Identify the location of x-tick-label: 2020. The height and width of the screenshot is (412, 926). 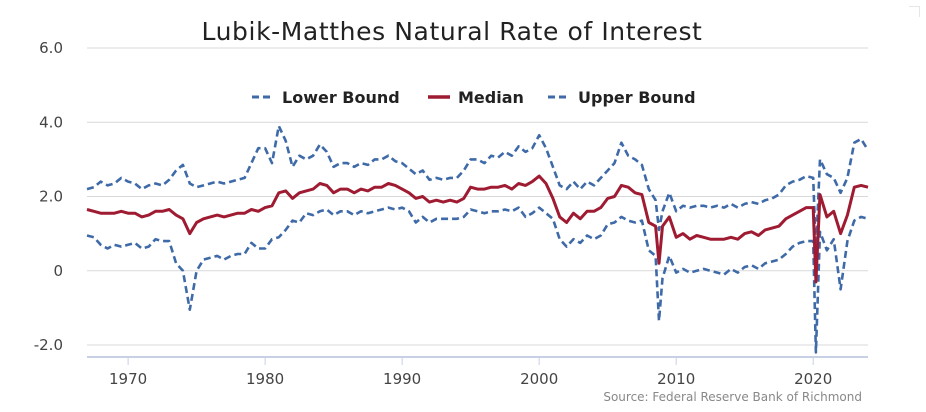
(813, 379).